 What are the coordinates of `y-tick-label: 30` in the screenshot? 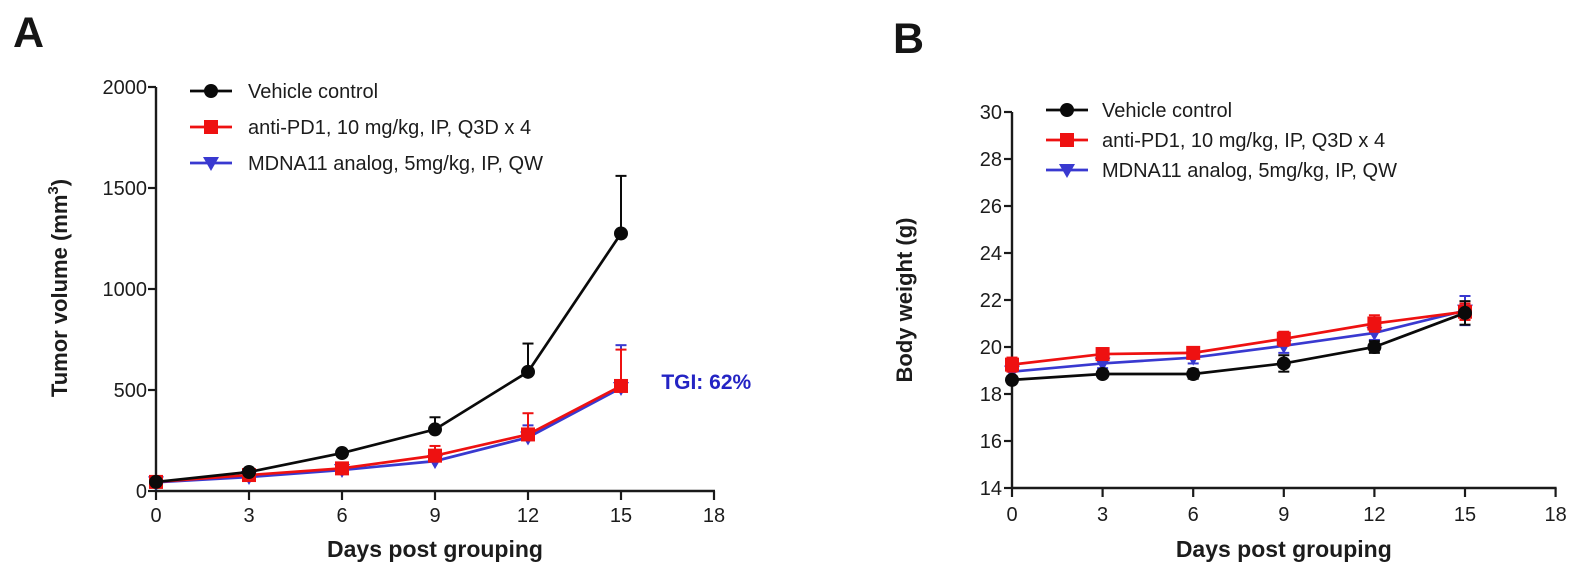 It's located at (991, 113).